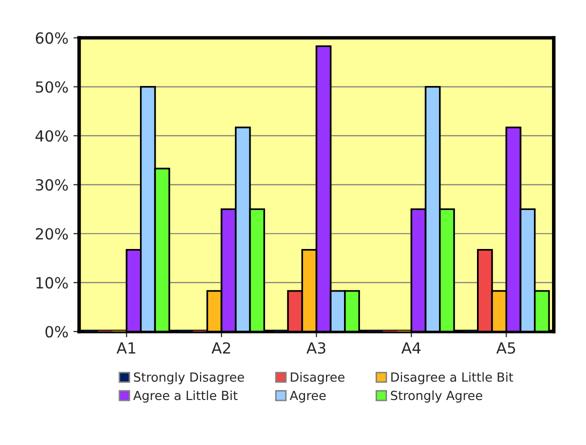 This screenshot has height=445, width=586. What do you see at coordinates (317, 378) in the screenshot?
I see `legend-label: Disagree` at bounding box center [317, 378].